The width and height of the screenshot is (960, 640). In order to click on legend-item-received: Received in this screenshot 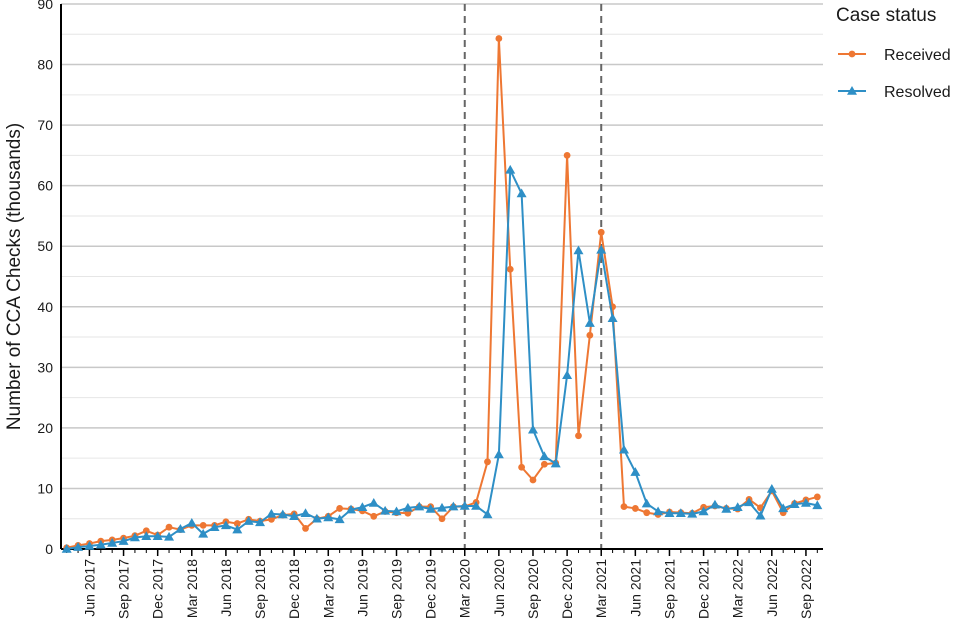, I will do `click(894, 55)`.